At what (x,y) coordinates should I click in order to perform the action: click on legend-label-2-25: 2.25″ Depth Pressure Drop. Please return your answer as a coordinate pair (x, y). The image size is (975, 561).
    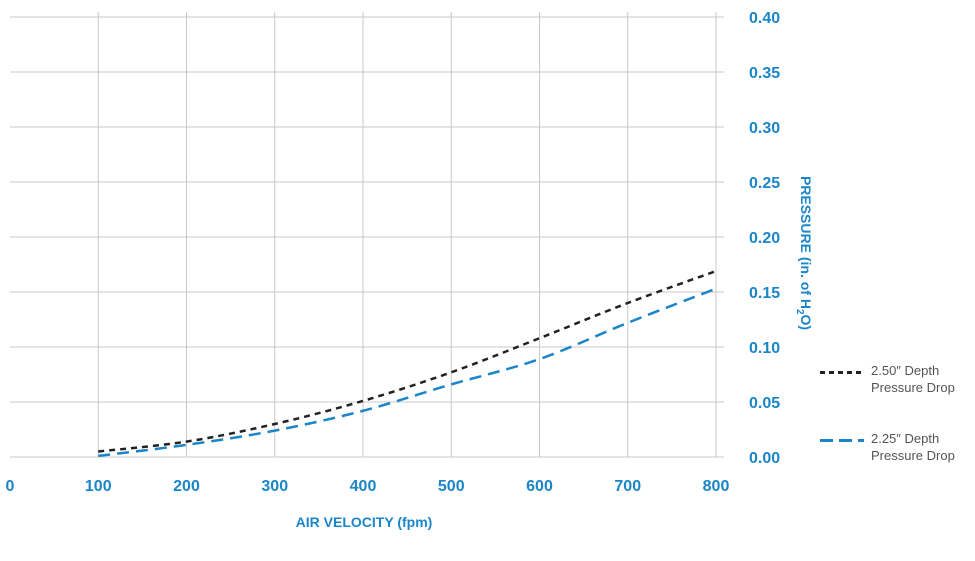
    Looking at the image, I should click on (923, 447).